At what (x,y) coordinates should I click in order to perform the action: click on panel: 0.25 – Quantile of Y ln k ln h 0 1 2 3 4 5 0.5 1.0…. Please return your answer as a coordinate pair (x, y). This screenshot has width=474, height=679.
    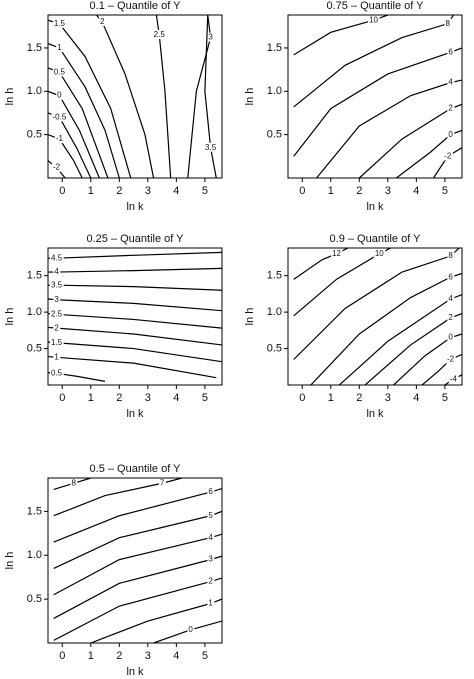
    Looking at the image, I should click on (113, 326).